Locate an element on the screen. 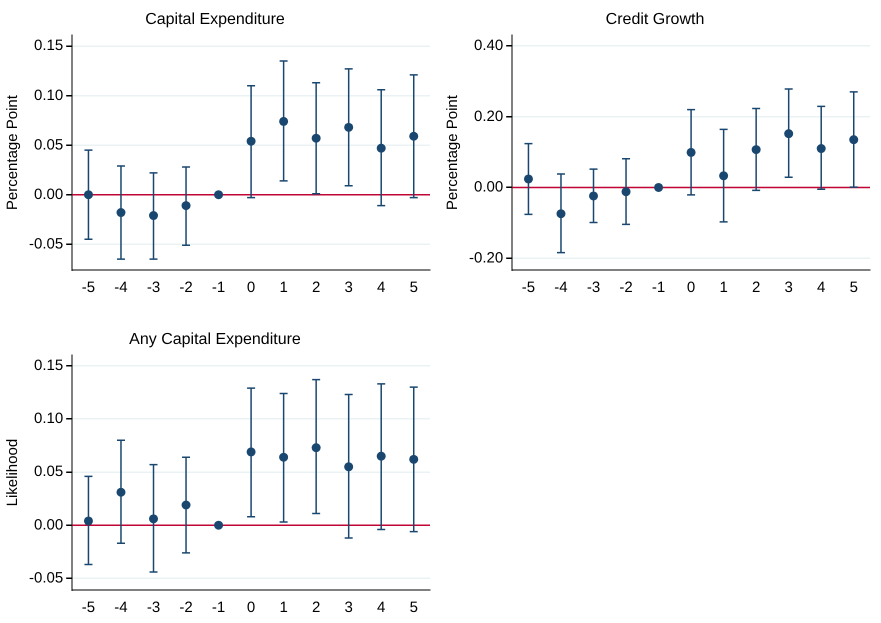  y-tick-label: -0.20 is located at coordinates (486, 257).